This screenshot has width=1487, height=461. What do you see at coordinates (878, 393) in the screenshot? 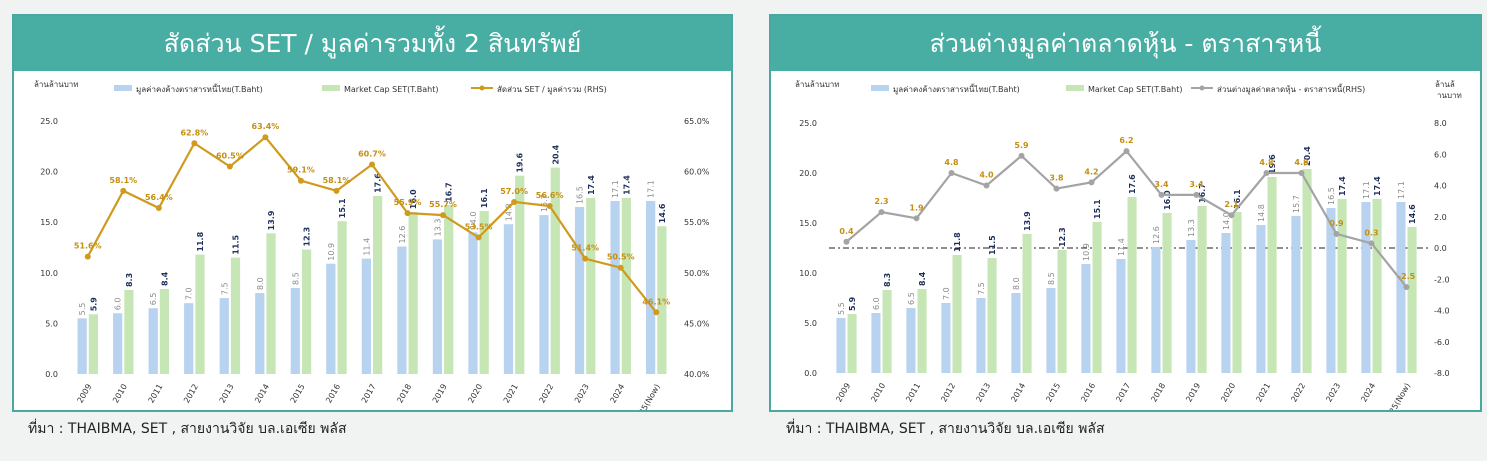
I see `x-tick-label: 2010` at bounding box center [878, 393].